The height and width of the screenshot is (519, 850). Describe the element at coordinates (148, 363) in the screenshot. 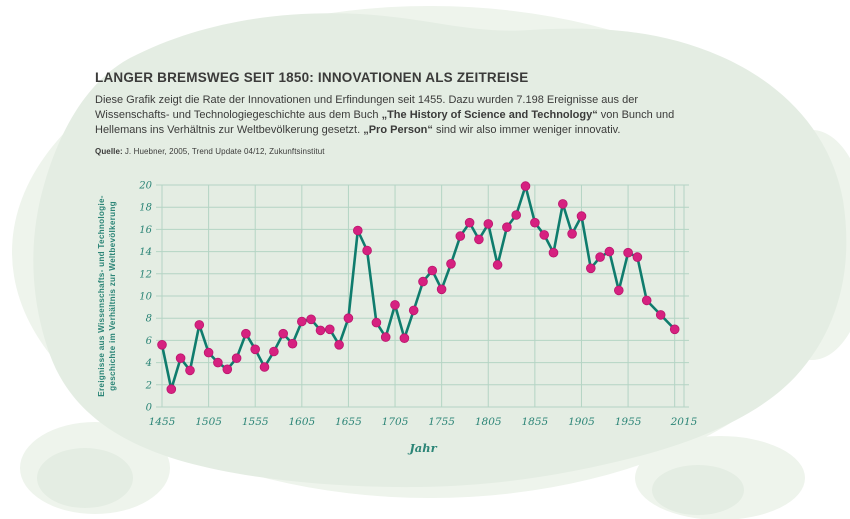

I see `y-tick-label: 4` at that location.